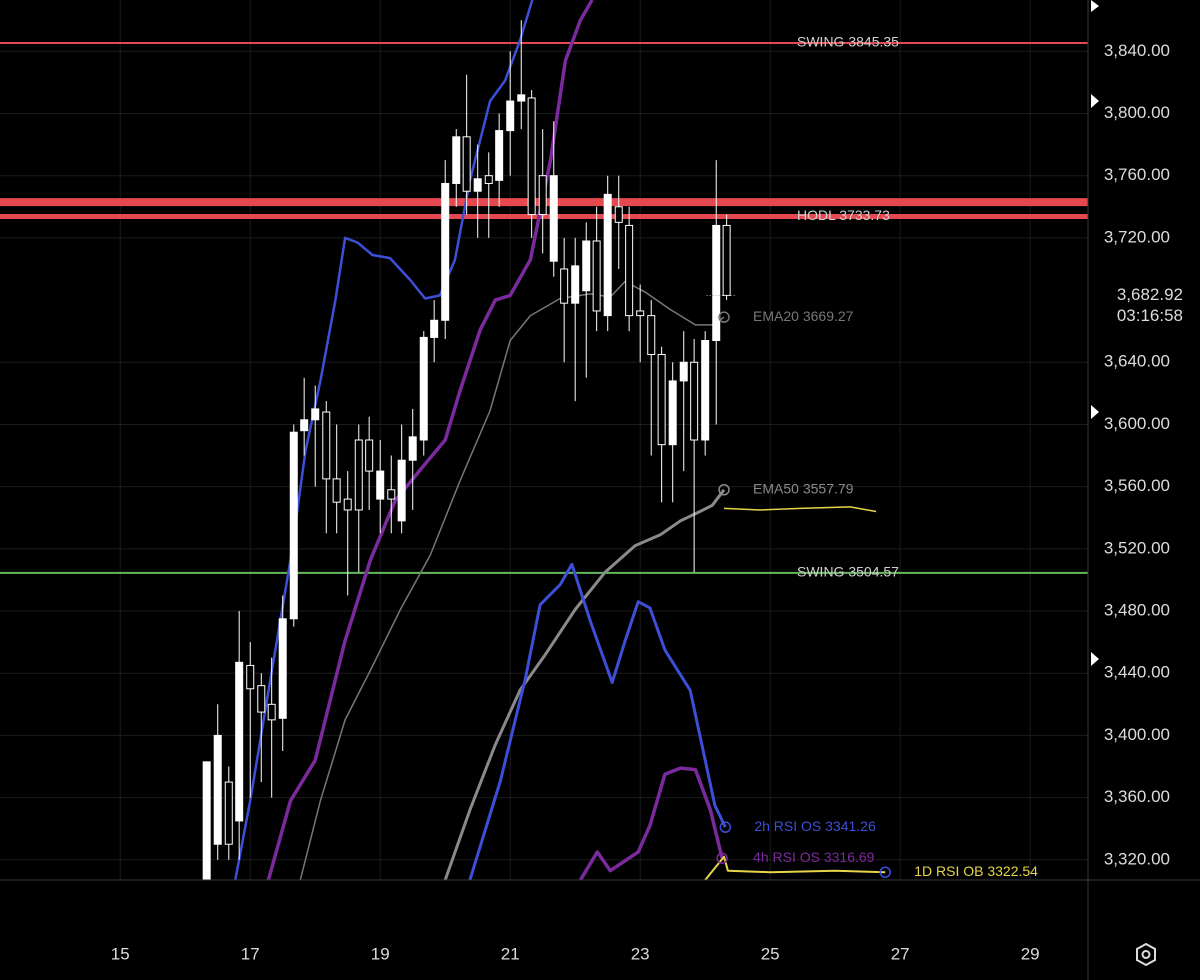 The height and width of the screenshot is (980, 1200). What do you see at coordinates (1150, 294) in the screenshot?
I see `last-price-label: 3,682.92` at bounding box center [1150, 294].